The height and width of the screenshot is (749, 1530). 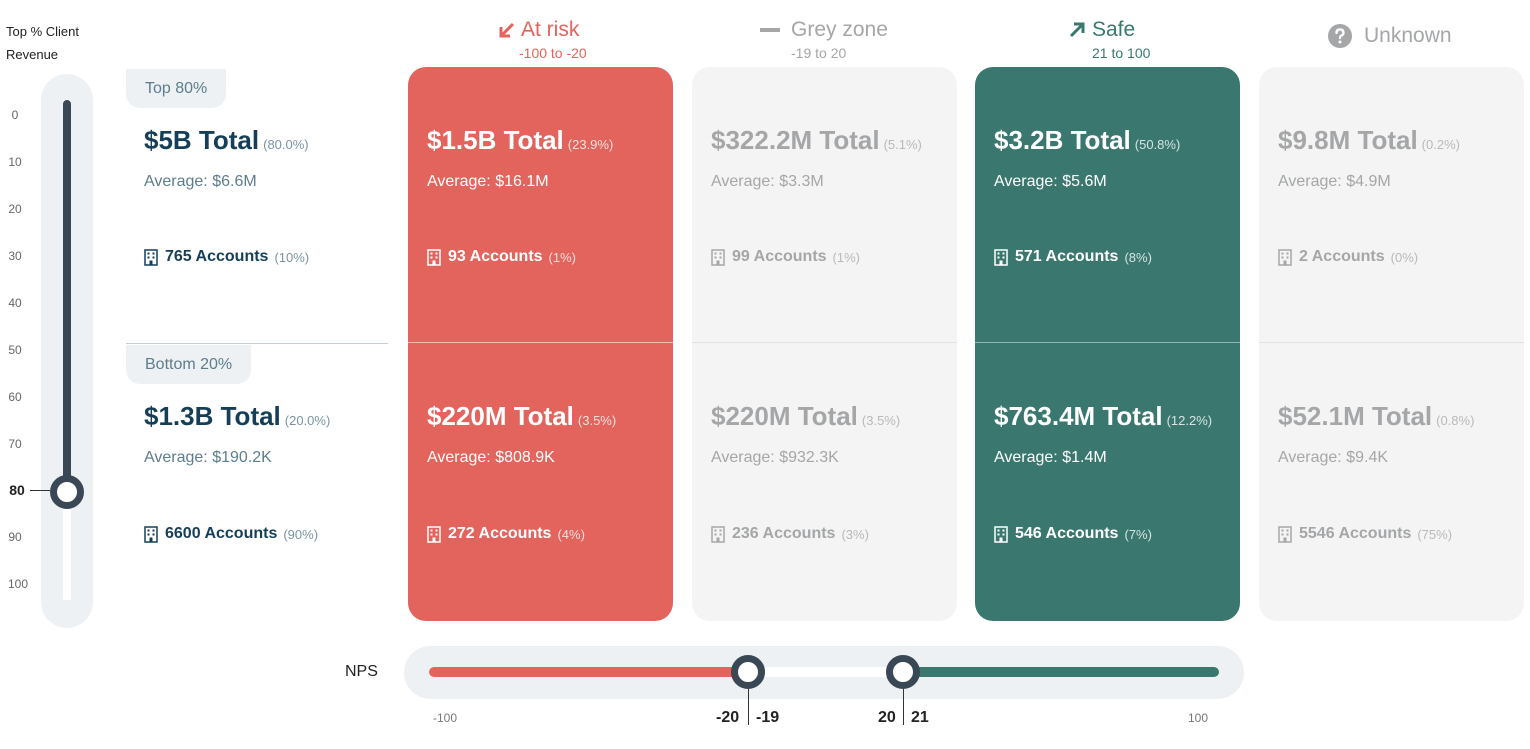 I want to click on accounts-percent: (10%), so click(x=292, y=257).